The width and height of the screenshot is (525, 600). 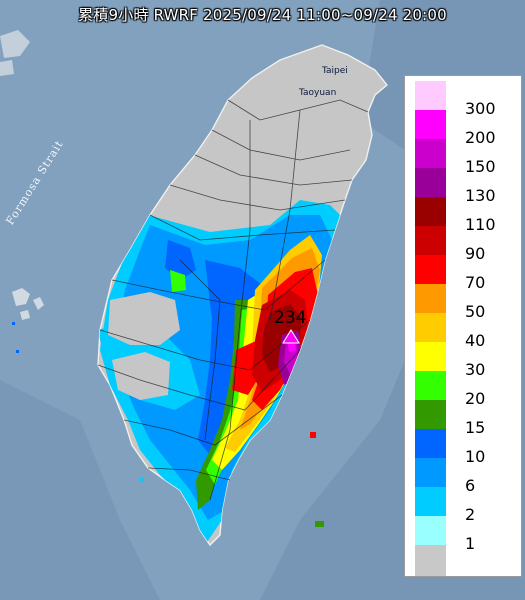 I want to click on legend-label: 90, so click(x=475, y=253).